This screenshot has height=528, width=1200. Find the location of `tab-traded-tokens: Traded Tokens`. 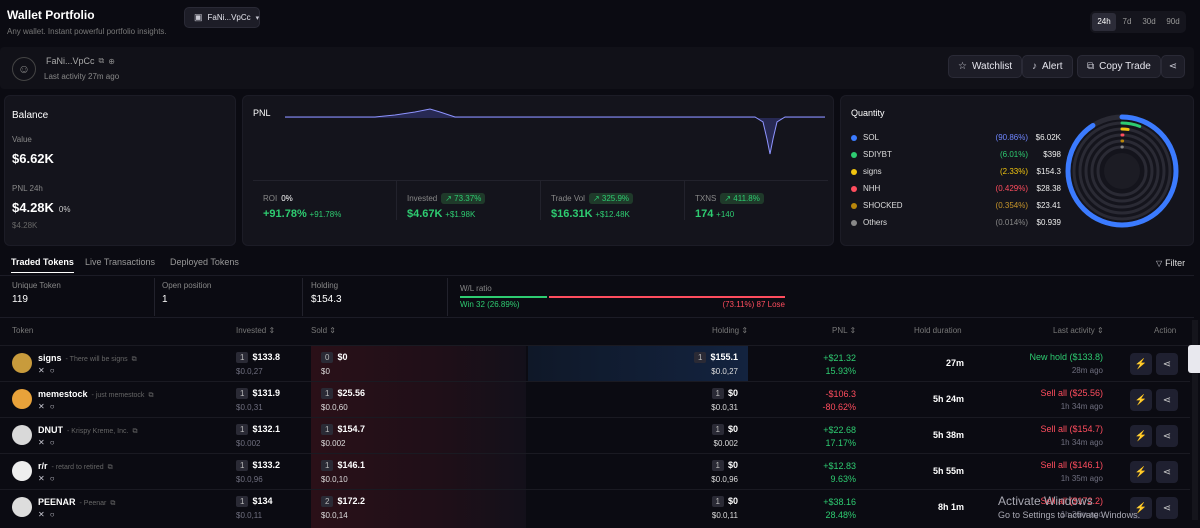

tab-traded-tokens: Traded Tokens is located at coordinates (42, 265).